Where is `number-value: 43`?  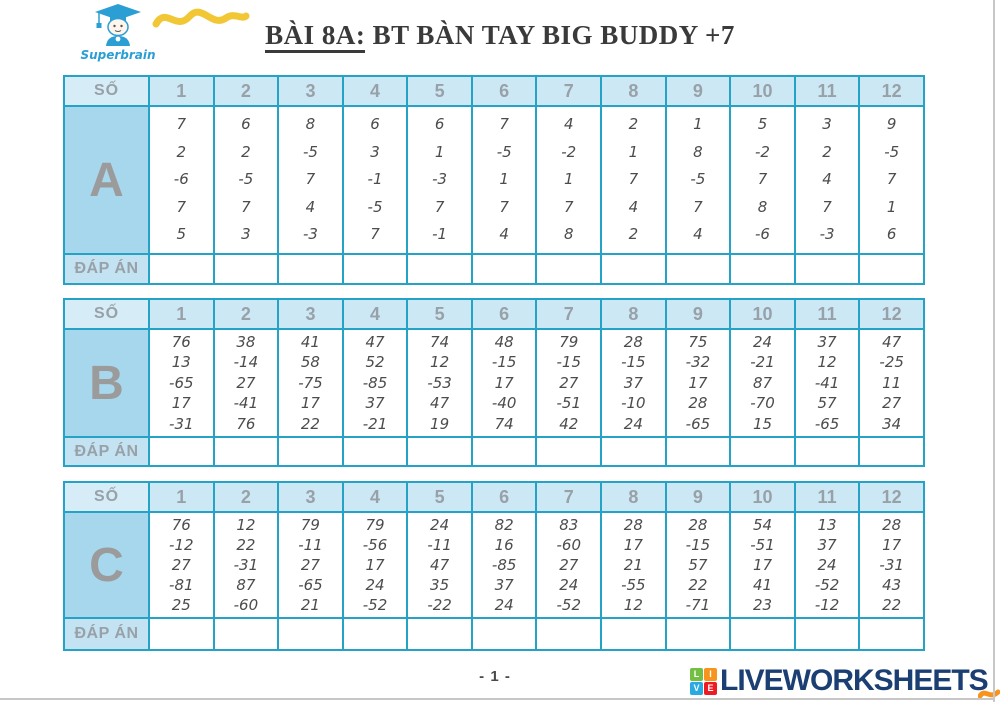 number-value: 43 is located at coordinates (892, 585).